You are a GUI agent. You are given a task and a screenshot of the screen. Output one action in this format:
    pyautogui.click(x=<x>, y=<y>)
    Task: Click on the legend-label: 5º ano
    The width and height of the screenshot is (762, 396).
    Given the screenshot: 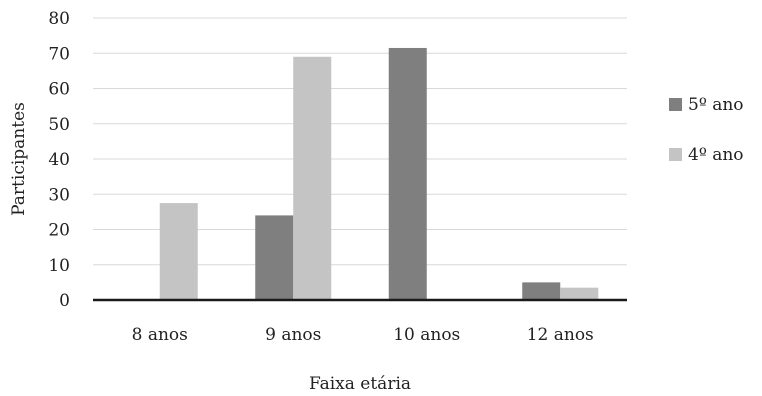 What is the action you would take?
    pyautogui.click(x=716, y=105)
    